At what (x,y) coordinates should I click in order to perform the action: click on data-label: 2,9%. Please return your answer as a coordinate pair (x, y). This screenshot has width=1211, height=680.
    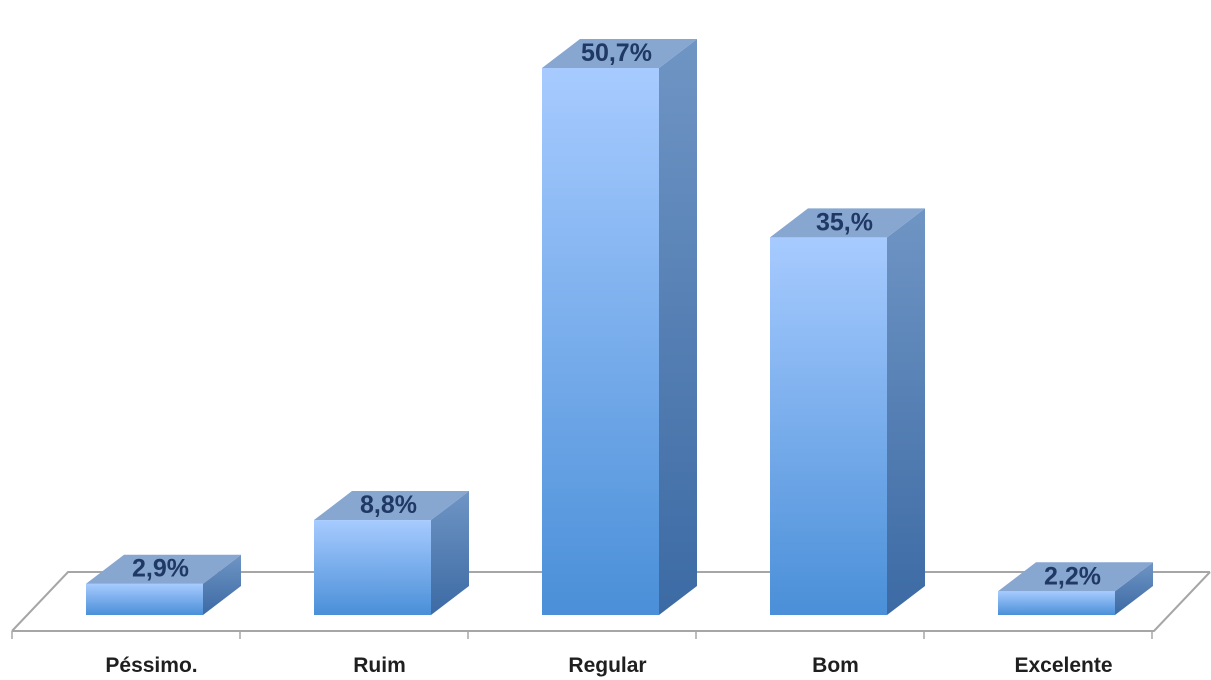
    Looking at the image, I should click on (160, 569).